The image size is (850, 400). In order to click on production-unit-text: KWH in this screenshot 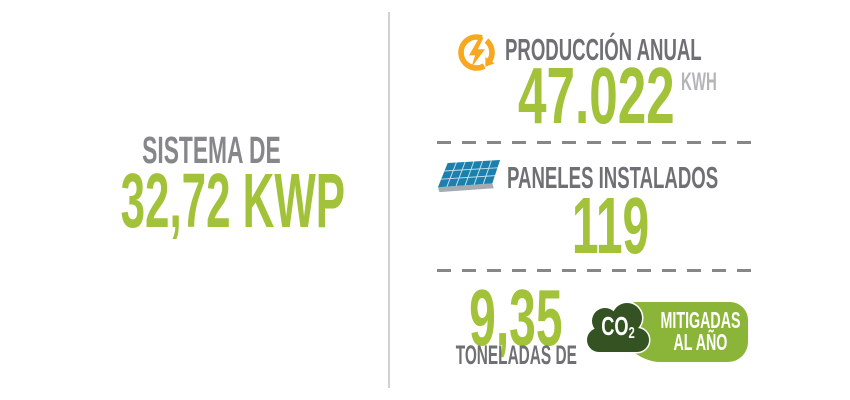, I will do `click(699, 82)`.